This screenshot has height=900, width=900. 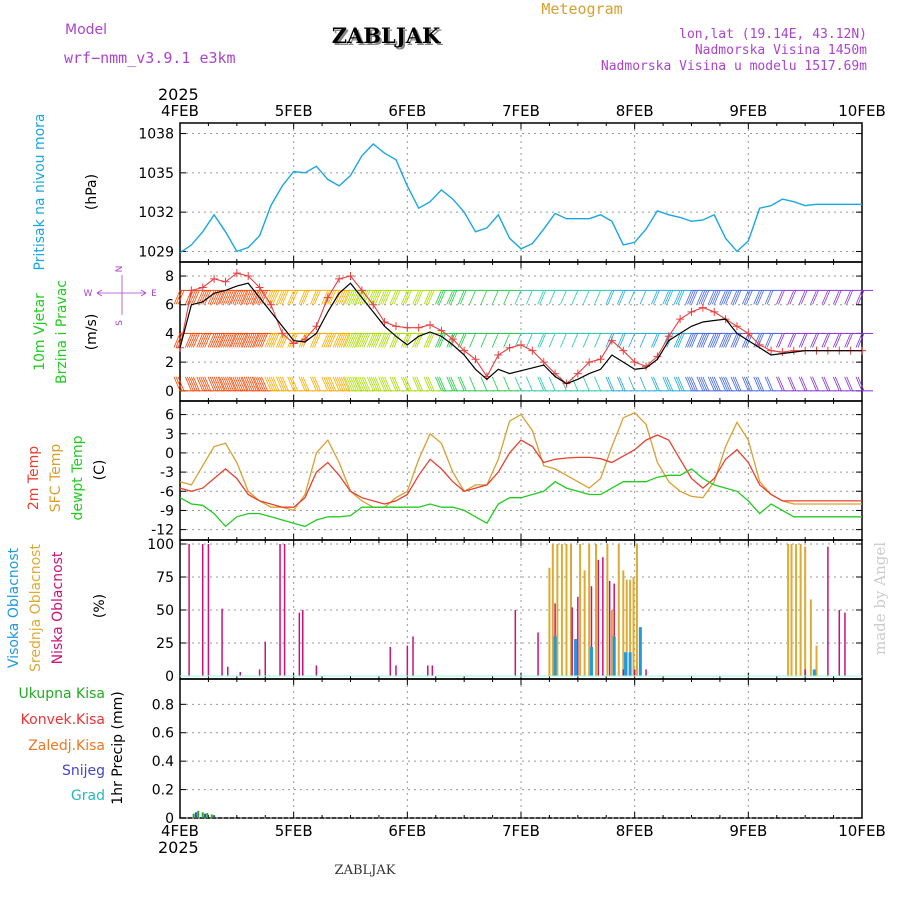 What do you see at coordinates (36, 608) in the screenshot?
I see `cloud-axis-title-mid: Srednja Oblacnost` at bounding box center [36, 608].